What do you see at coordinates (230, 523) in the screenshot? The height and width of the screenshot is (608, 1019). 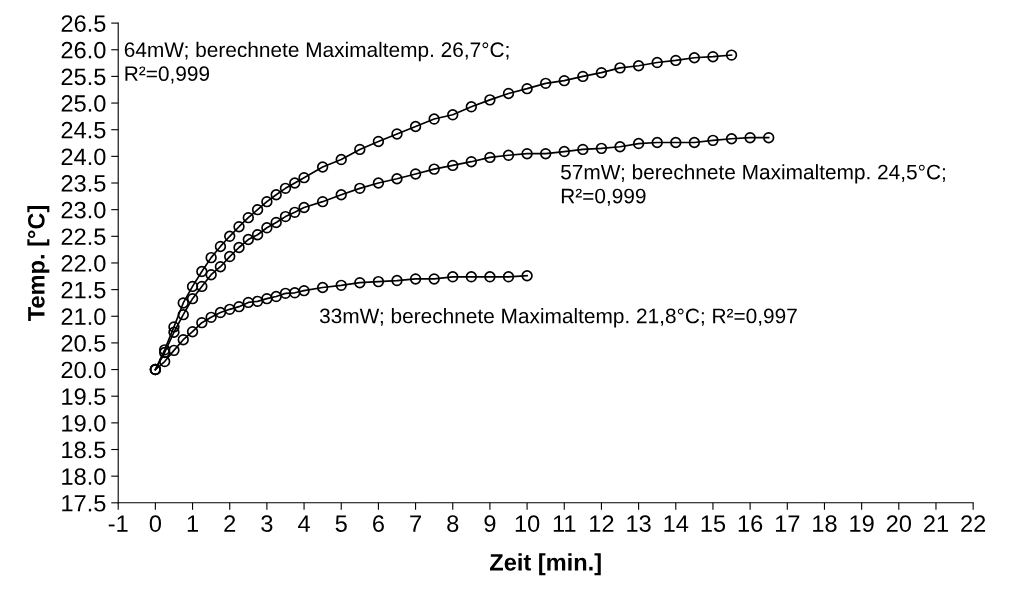 I see `x-tick-label: 2` at bounding box center [230, 523].